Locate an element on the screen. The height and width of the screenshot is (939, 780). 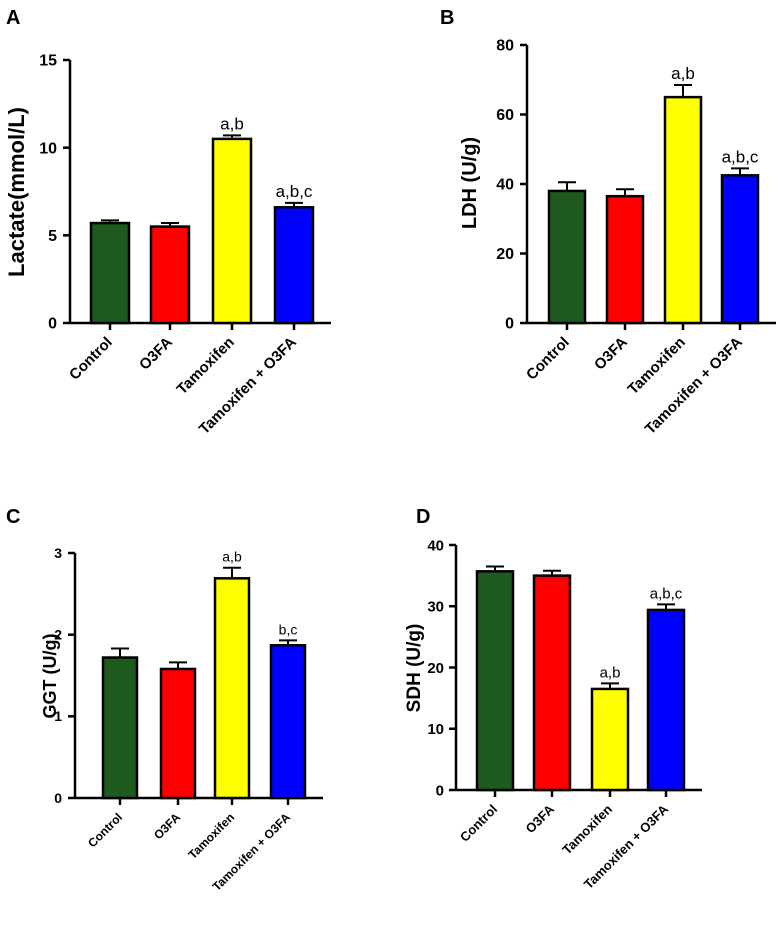
significance-label: b,c is located at coordinates (288, 629).